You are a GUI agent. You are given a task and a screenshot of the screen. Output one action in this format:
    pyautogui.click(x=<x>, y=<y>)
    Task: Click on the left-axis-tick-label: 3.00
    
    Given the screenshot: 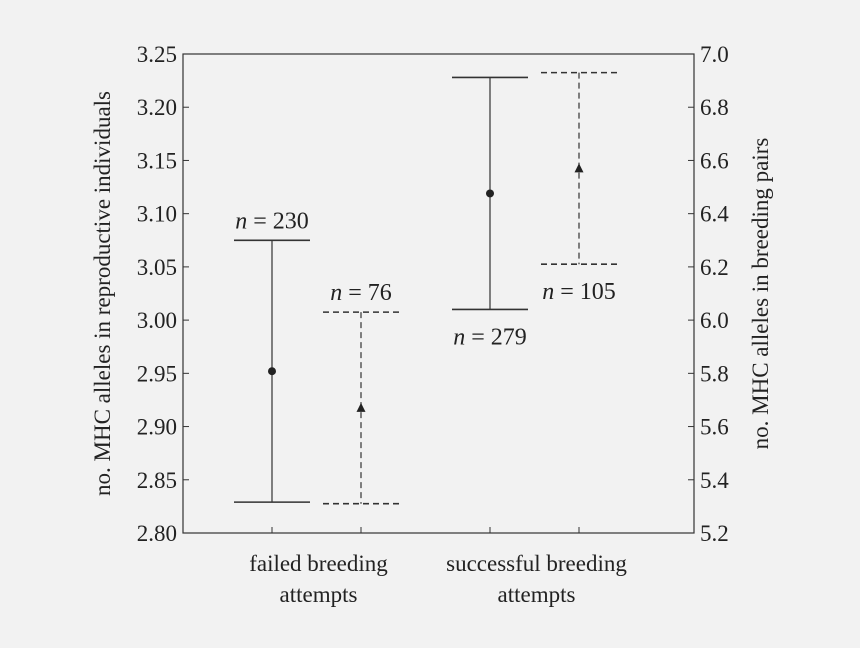 What is the action you would take?
    pyautogui.click(x=157, y=320)
    